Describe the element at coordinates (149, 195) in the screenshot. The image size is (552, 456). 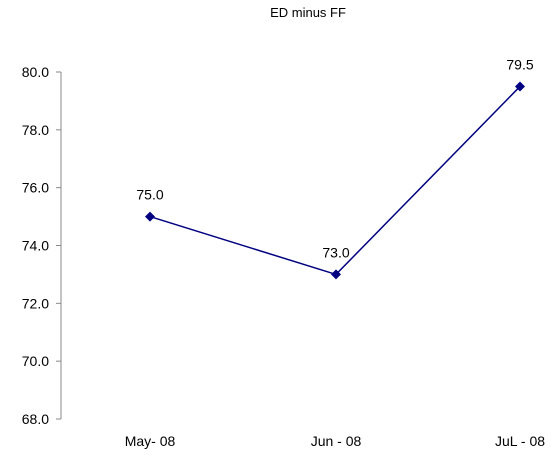
I see `data-label: 75.0` at that location.